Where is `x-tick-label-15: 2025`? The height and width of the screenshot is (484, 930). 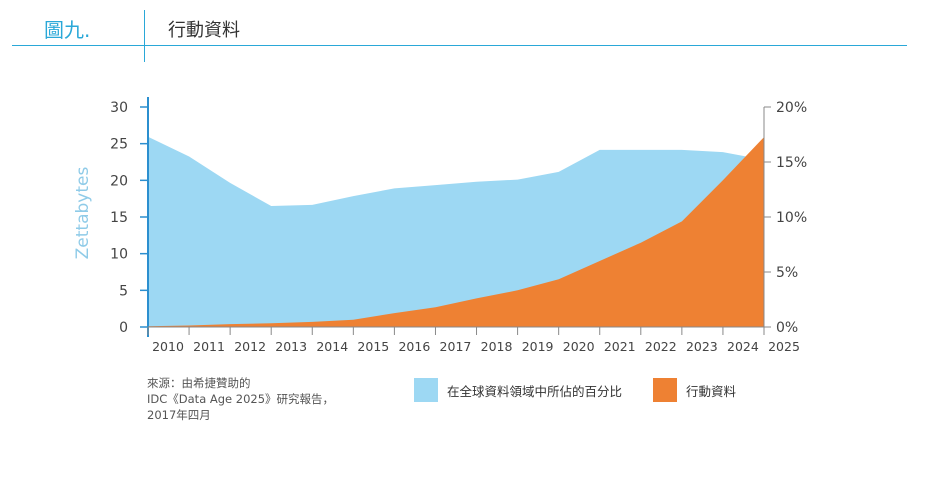
x-tick-label-15: 2025 is located at coordinates (784, 346).